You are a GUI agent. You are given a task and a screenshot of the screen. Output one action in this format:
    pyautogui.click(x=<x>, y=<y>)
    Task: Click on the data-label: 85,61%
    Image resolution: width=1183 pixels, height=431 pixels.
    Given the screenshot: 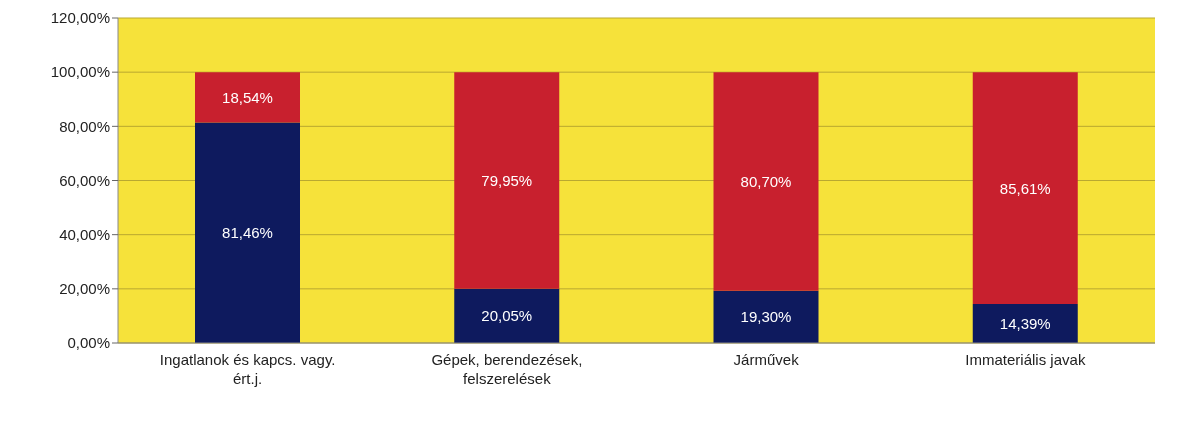 What is the action you would take?
    pyautogui.click(x=1025, y=188)
    